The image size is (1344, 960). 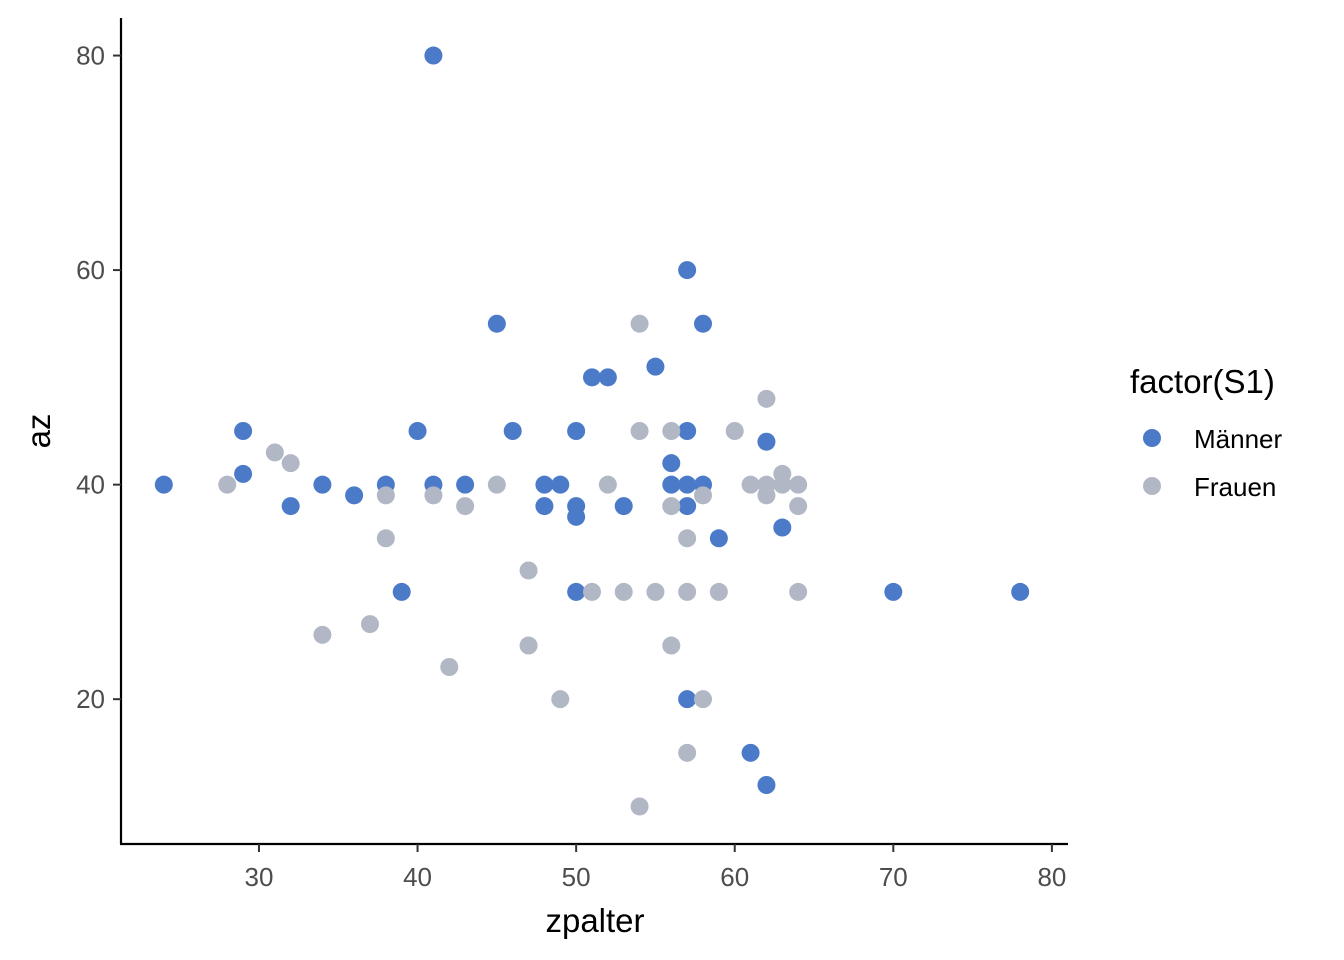 What do you see at coordinates (90, 56) in the screenshot?
I see `y-tick-label: 80` at bounding box center [90, 56].